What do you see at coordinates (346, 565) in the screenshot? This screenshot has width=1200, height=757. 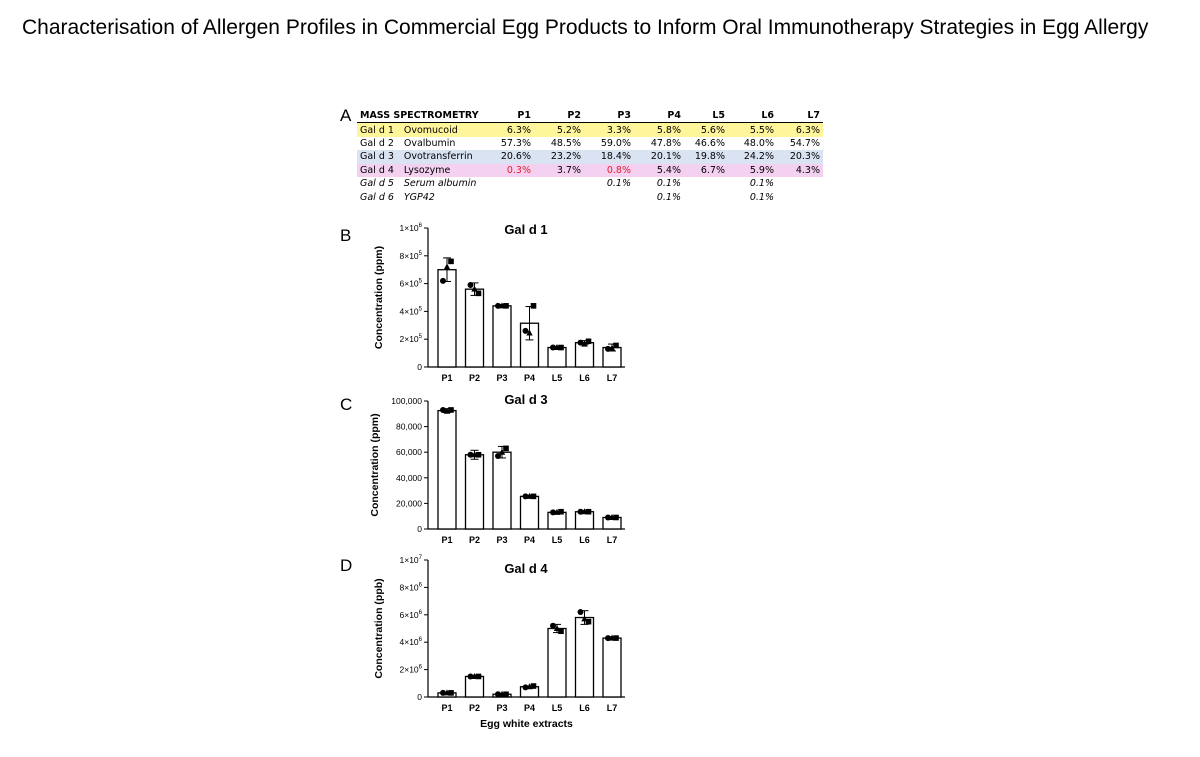 I see `panel-letter-d: D` at bounding box center [346, 565].